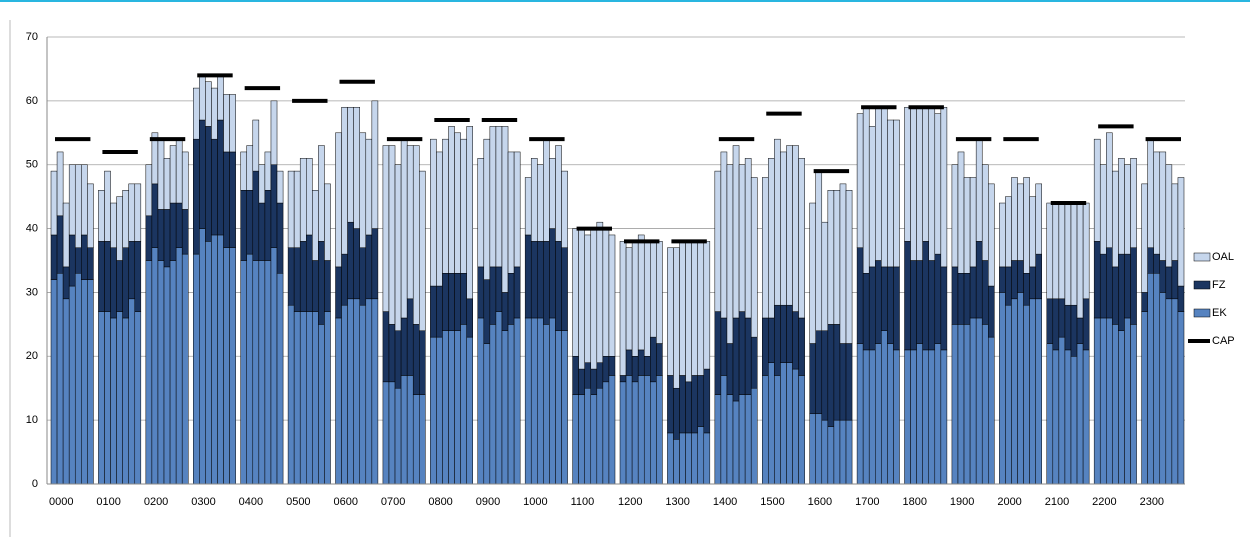 The height and width of the screenshot is (537, 1250). I want to click on x-tick-label: 0800, so click(440, 502).